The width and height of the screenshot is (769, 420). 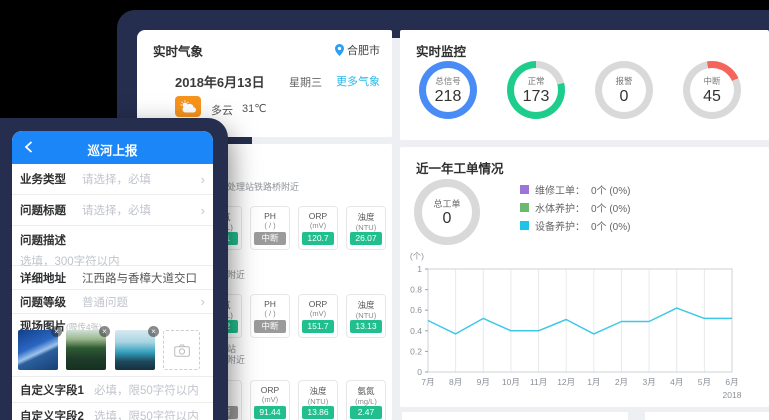 What do you see at coordinates (648, 382) in the screenshot?
I see `svg-text: 3月` at bounding box center [648, 382].